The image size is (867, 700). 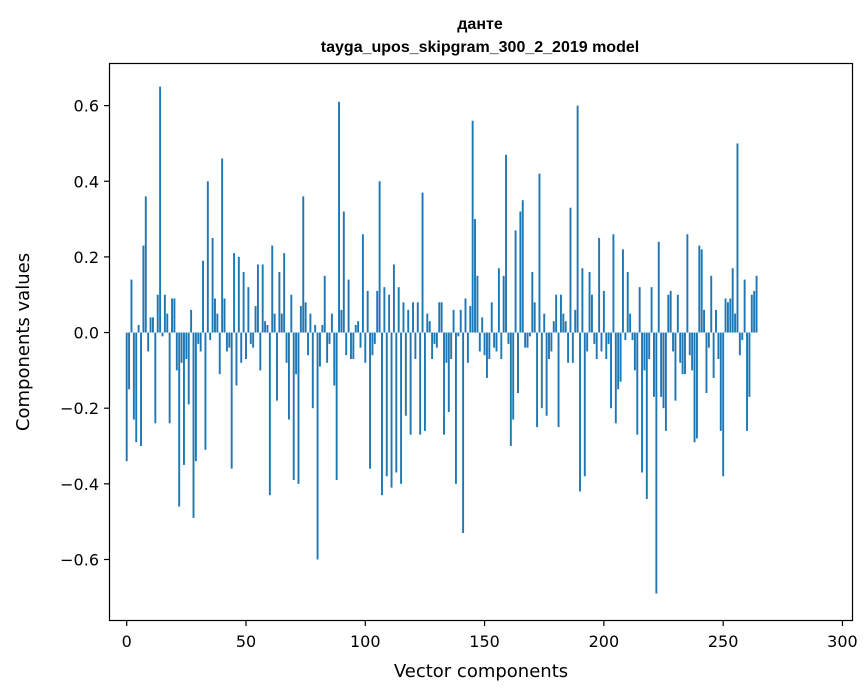 What do you see at coordinates (365, 641) in the screenshot?
I see `x-tick-label: 100` at bounding box center [365, 641].